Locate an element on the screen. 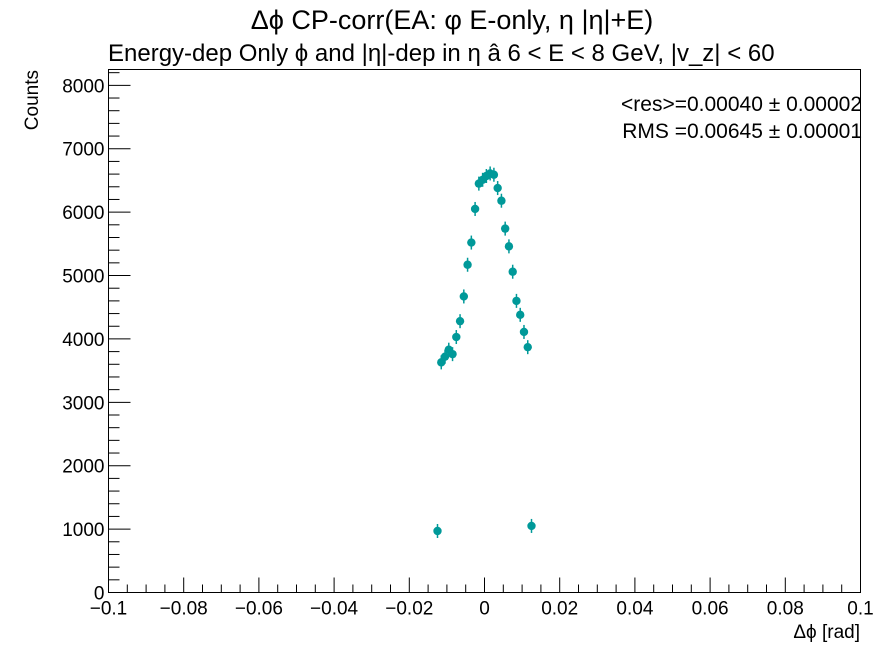  stat-mean: <res>=0.00040 ± 0.00002 is located at coordinates (741, 104).